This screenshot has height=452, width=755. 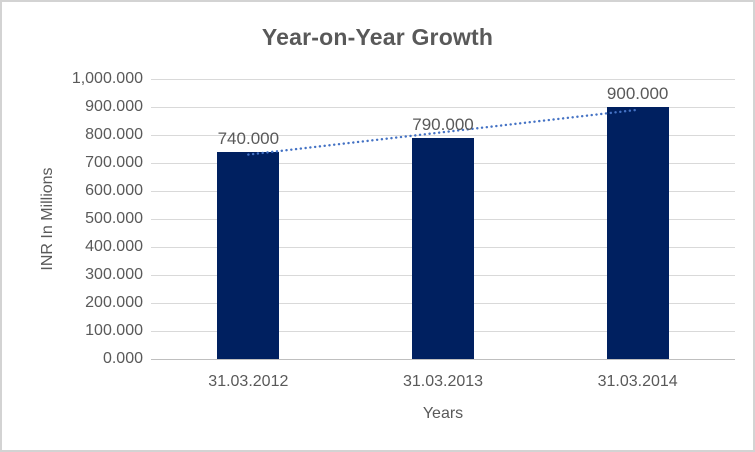 What do you see at coordinates (443, 413) in the screenshot?
I see `x-axis-title: Years` at bounding box center [443, 413].